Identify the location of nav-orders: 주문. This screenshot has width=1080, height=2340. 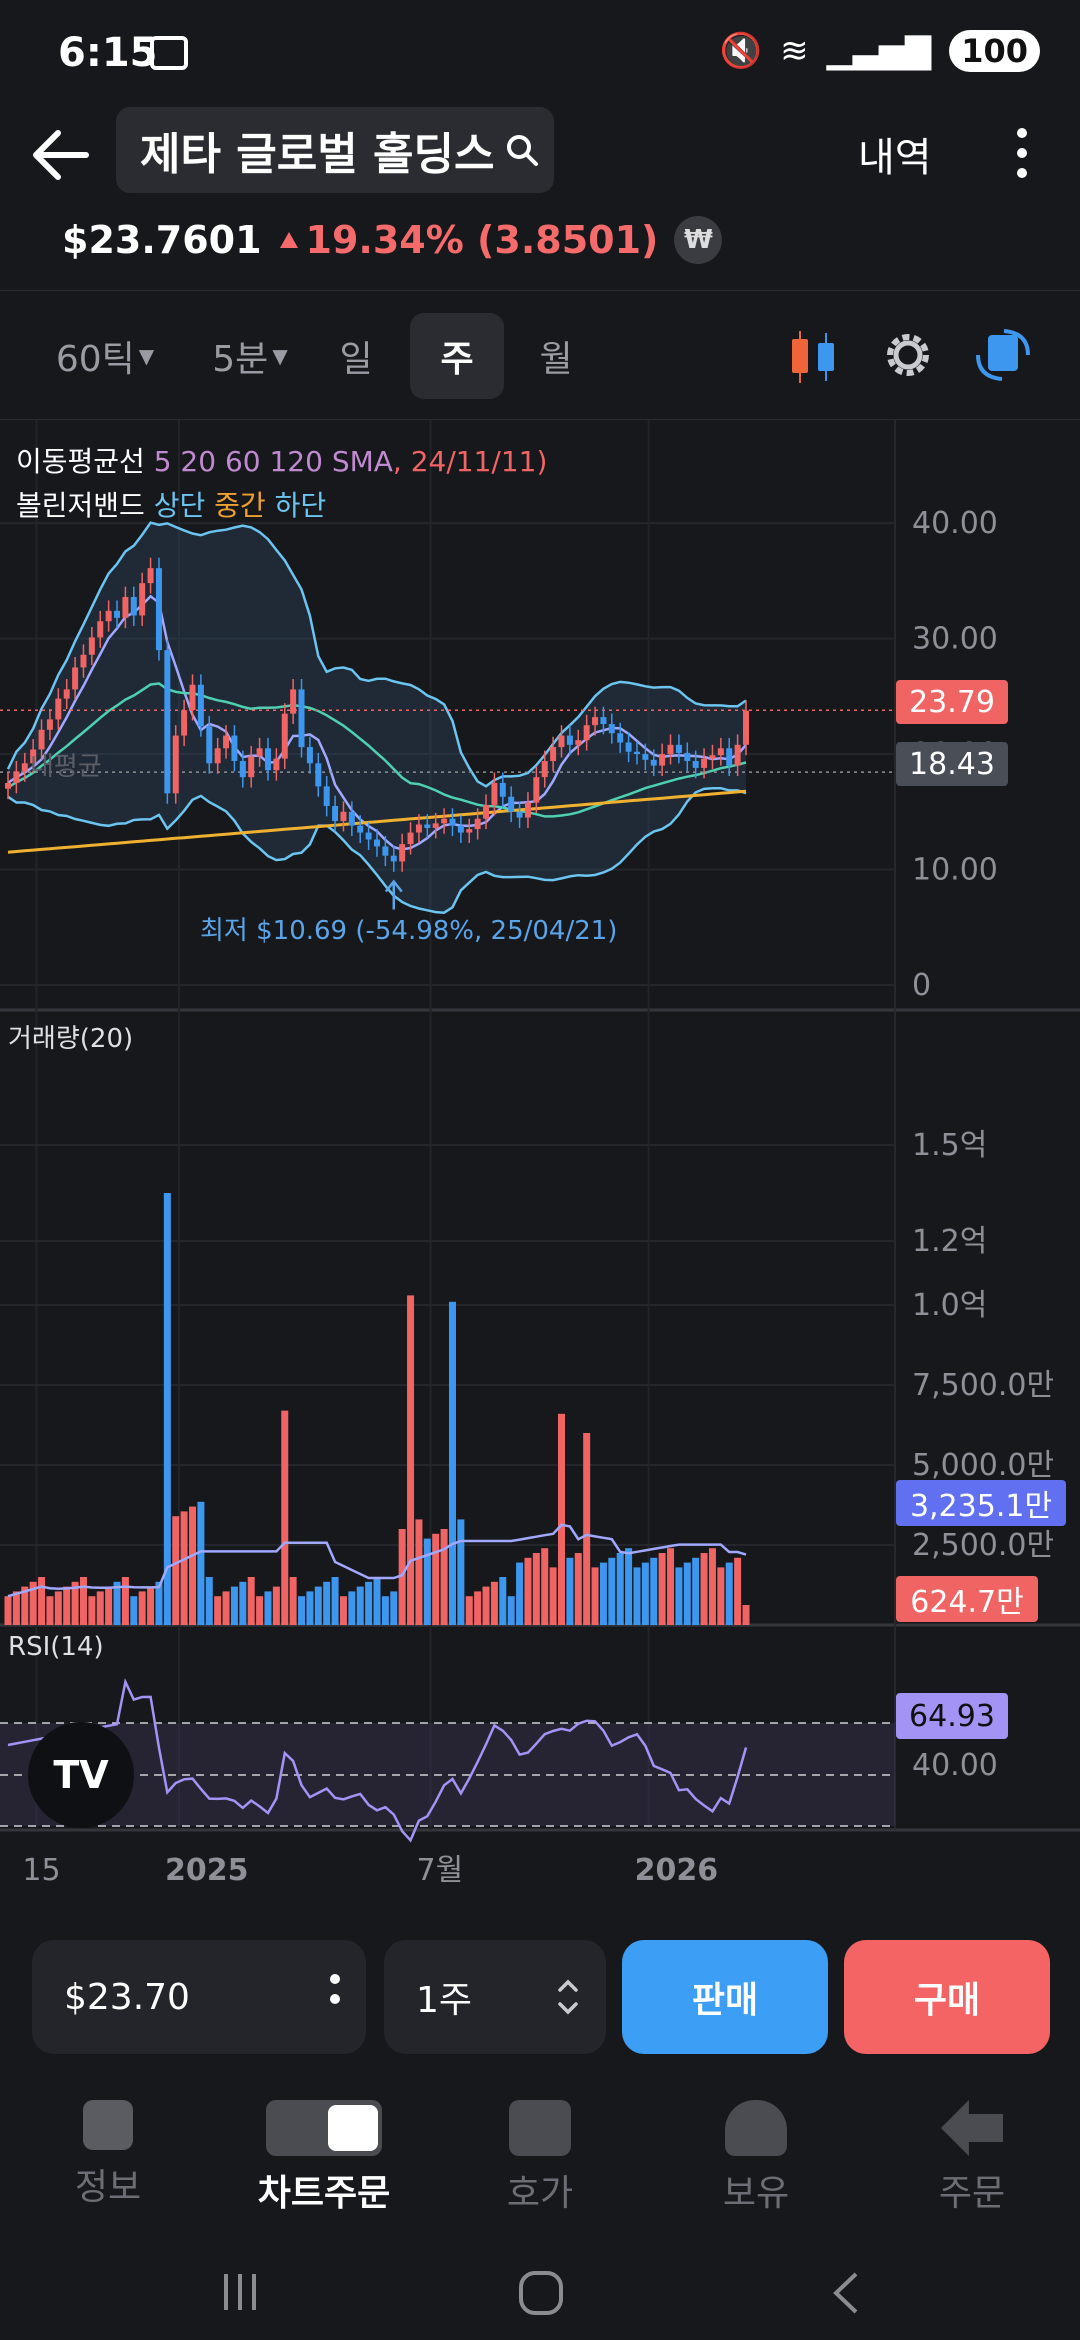
(972, 2158).